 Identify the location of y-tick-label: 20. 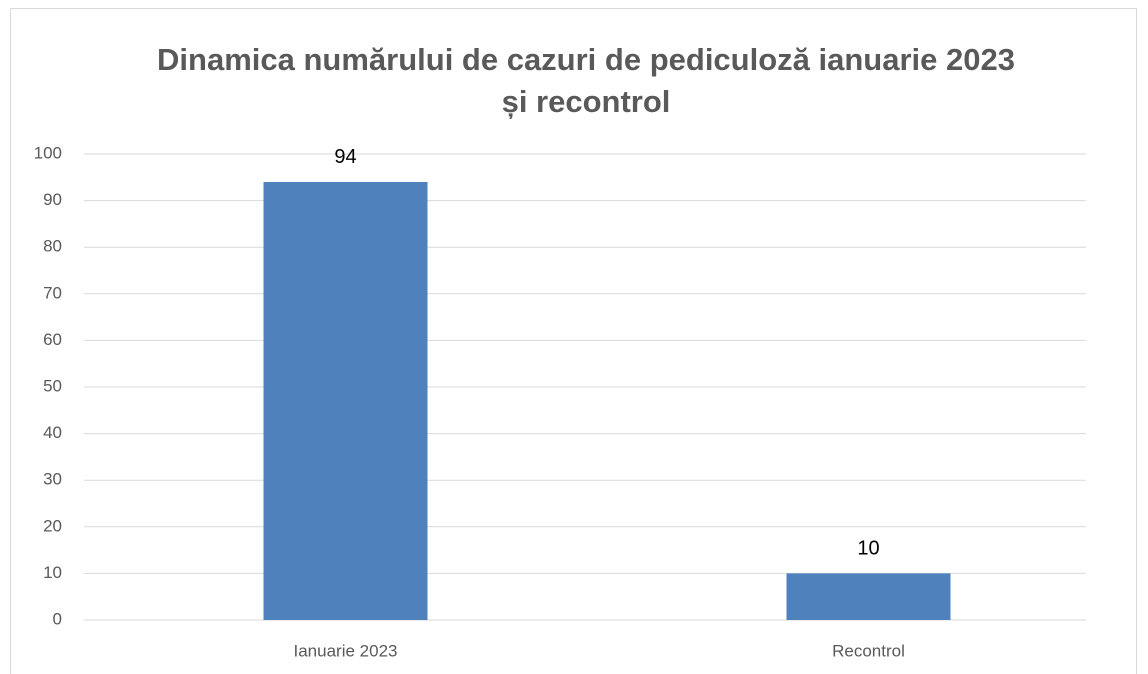
(52, 525).